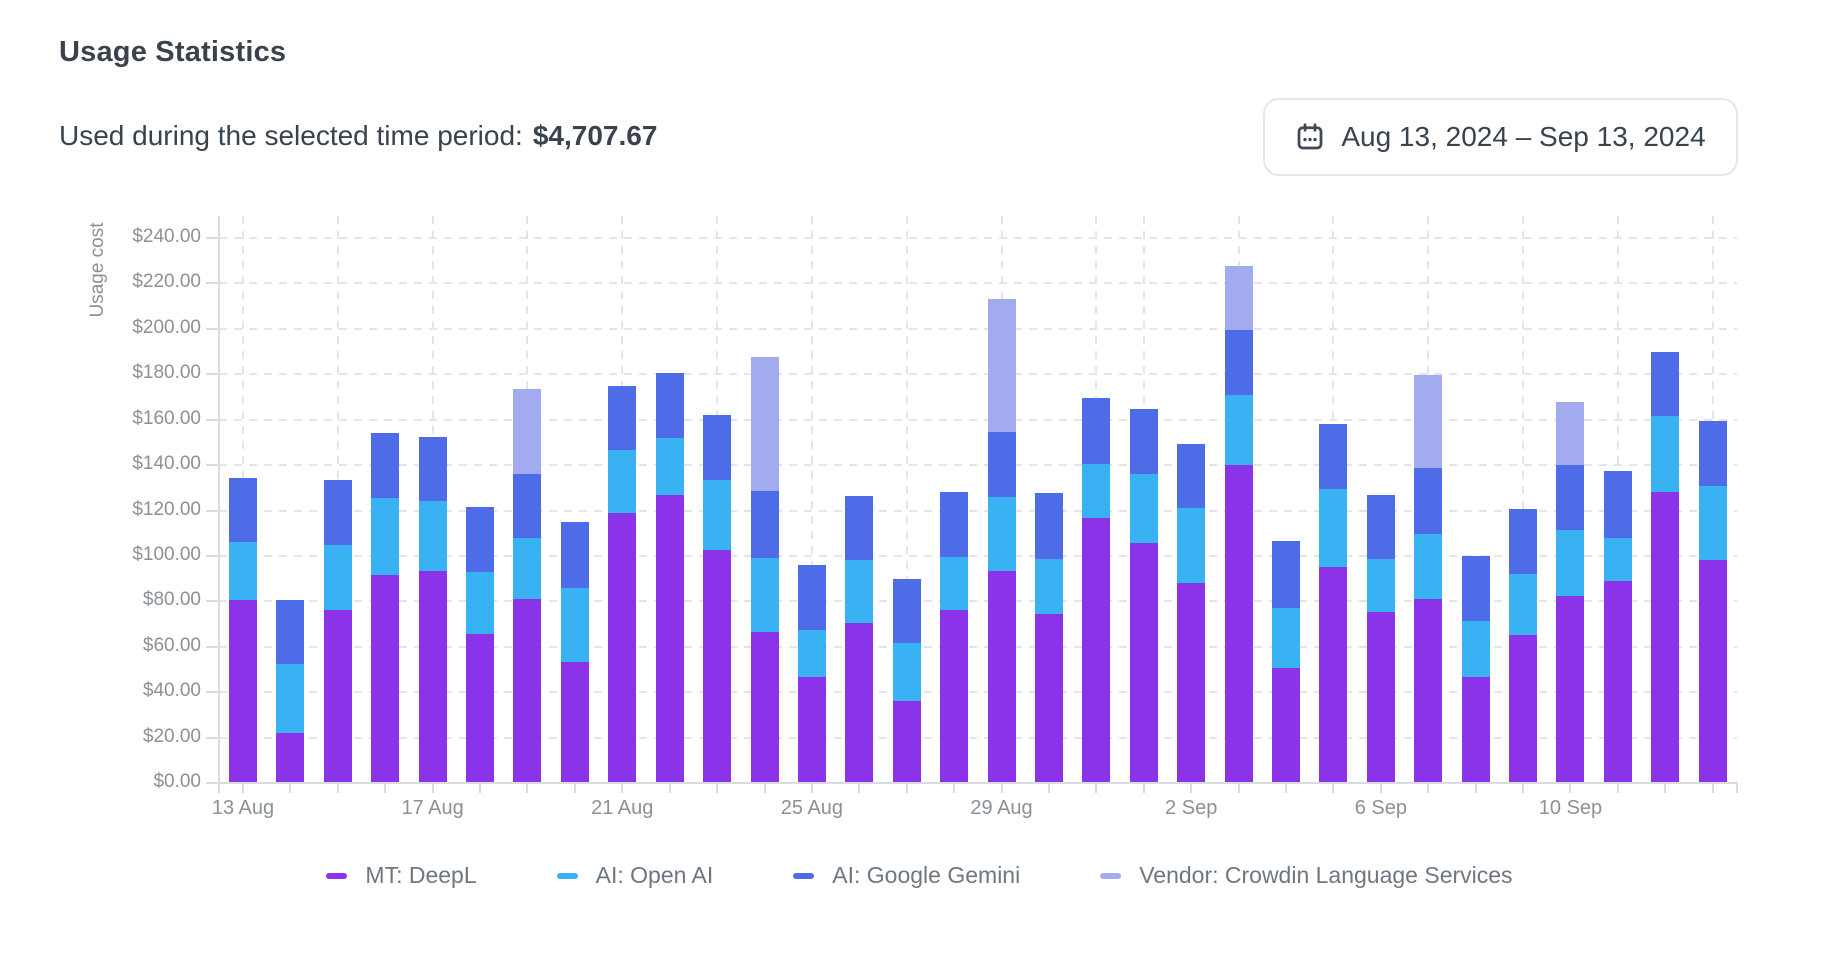  I want to click on bar-17-aug-openai, so click(432, 536).